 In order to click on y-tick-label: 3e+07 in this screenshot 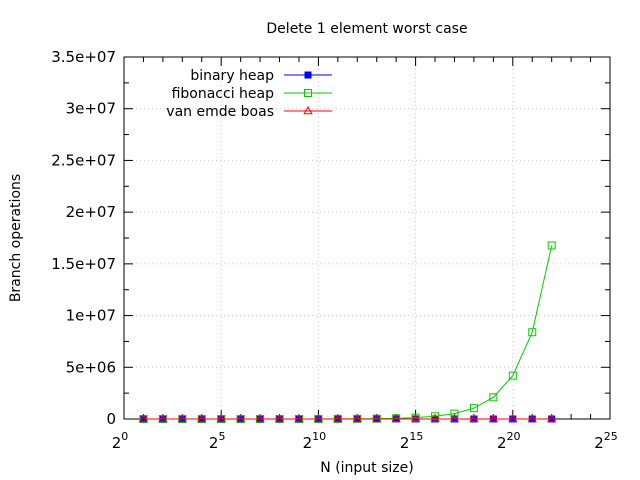, I will do `click(91, 109)`.